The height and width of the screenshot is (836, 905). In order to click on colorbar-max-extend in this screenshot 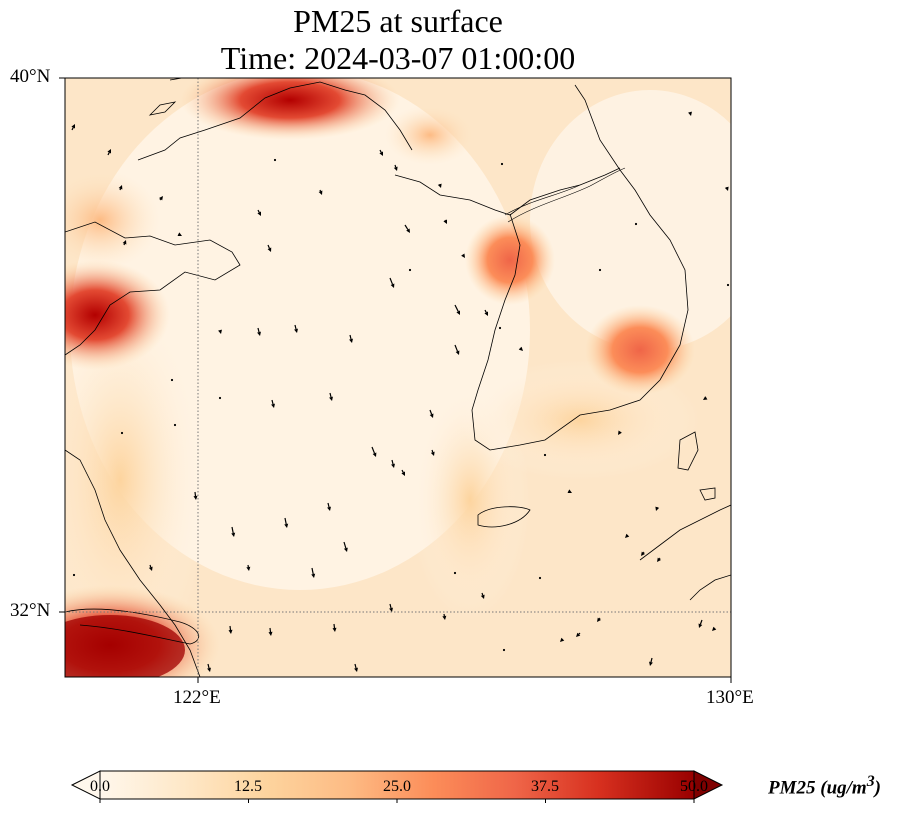, I will do `click(708, 785)`.